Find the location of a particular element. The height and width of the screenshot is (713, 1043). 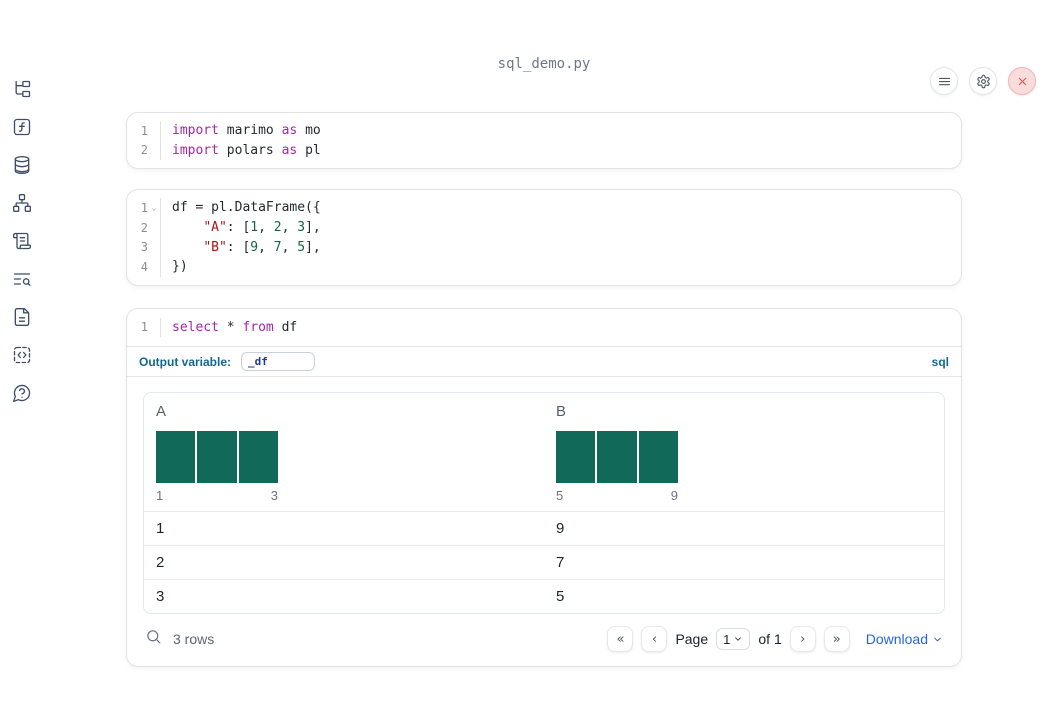

last-page-button: » is located at coordinates (836, 639).